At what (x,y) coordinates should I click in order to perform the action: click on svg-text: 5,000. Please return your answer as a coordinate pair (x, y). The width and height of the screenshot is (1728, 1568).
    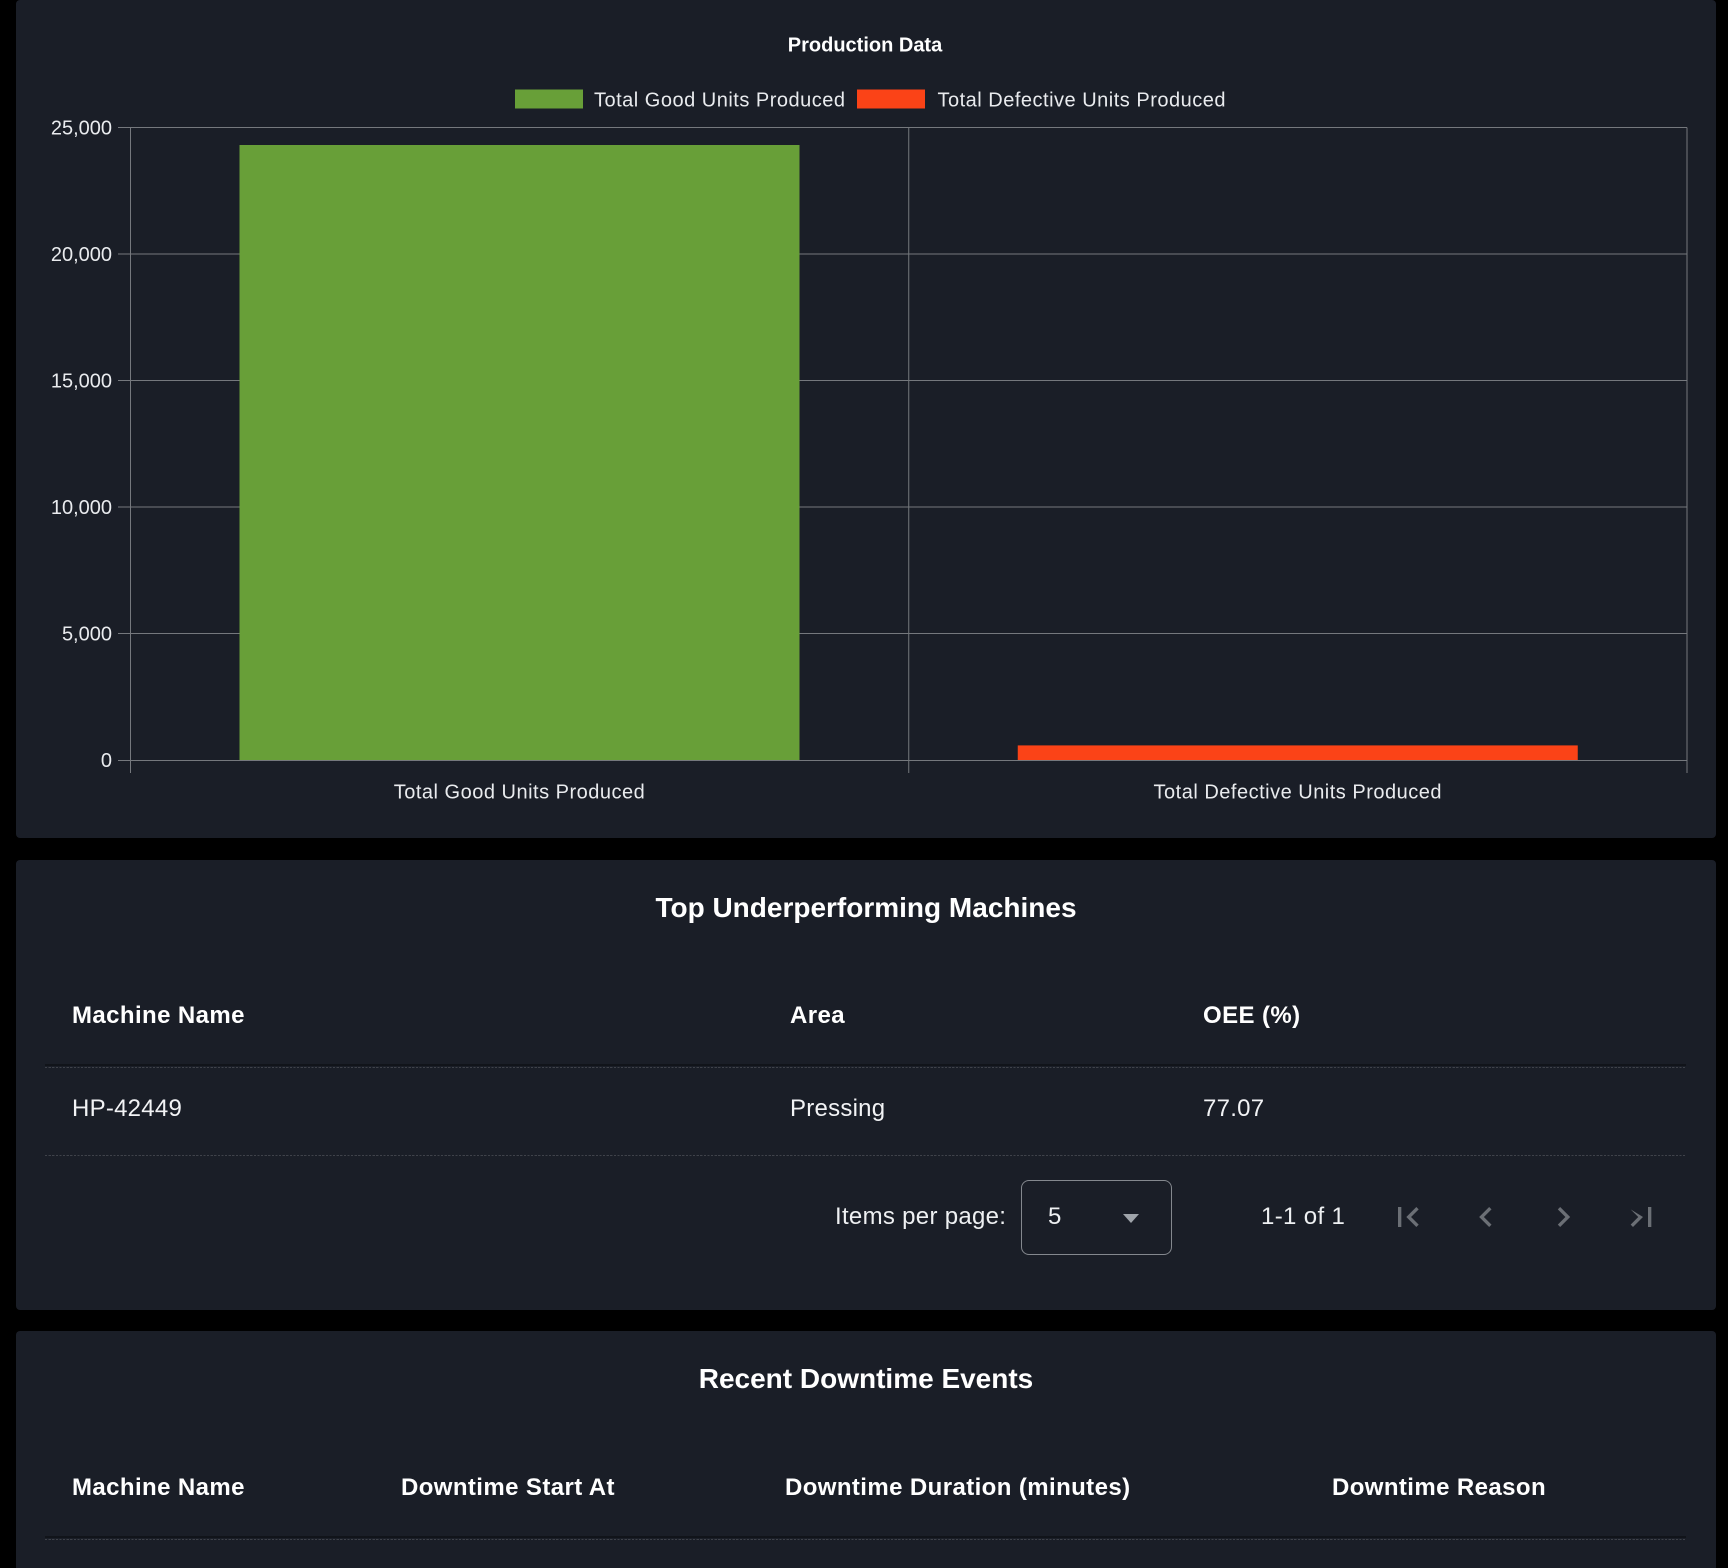
    Looking at the image, I should click on (87, 635).